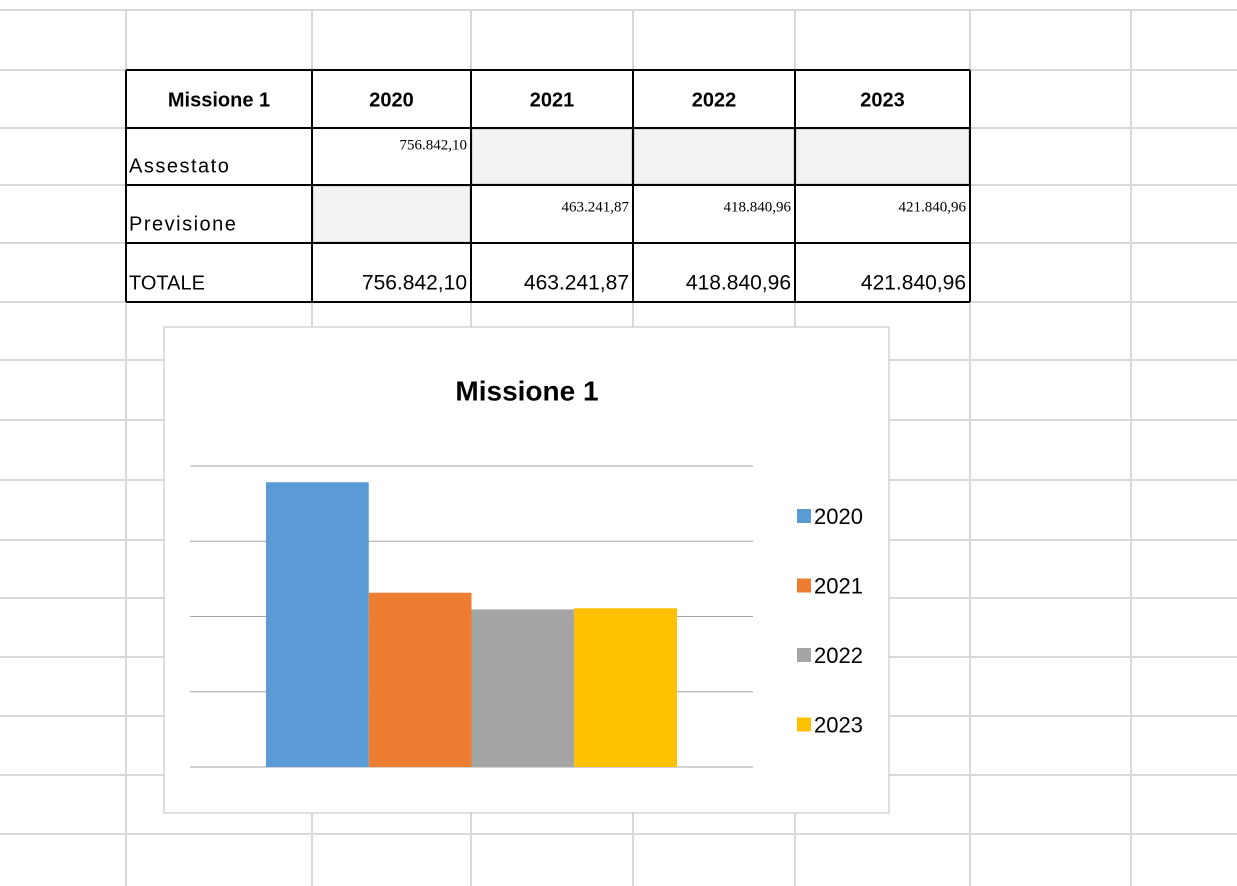 The height and width of the screenshot is (886, 1237). Describe the element at coordinates (838, 516) in the screenshot. I see `legend-label: 2020` at that location.